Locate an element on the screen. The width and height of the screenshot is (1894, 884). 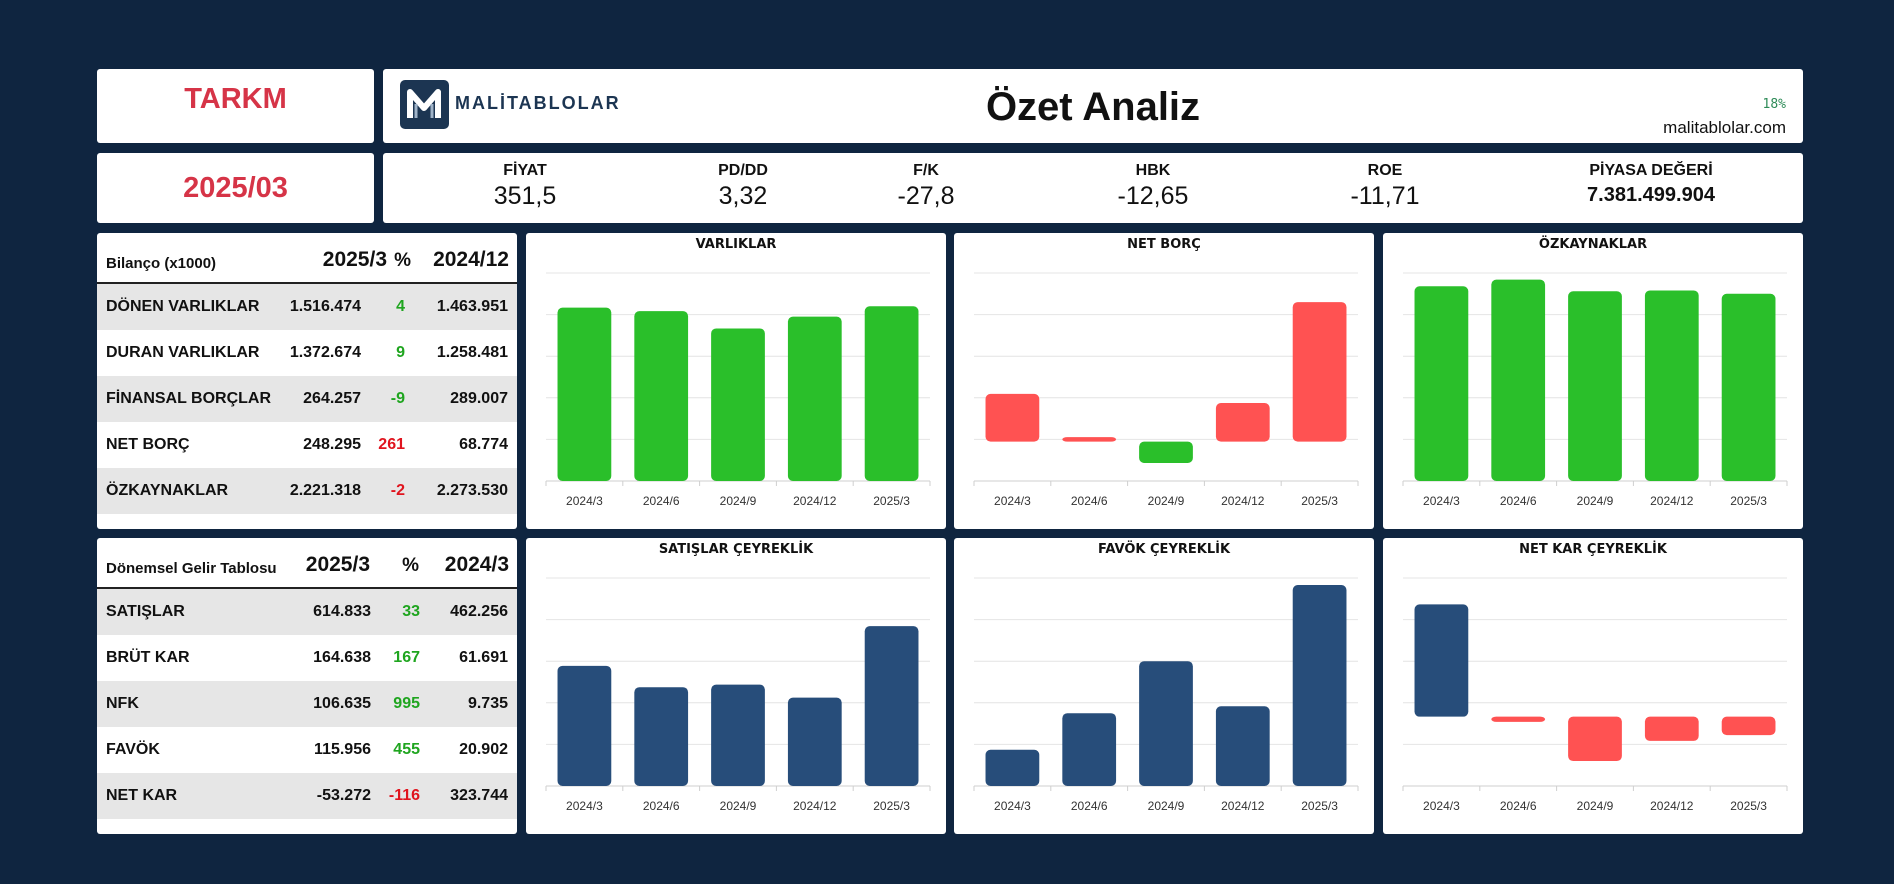
row-pct: -116 is located at coordinates (404, 795).